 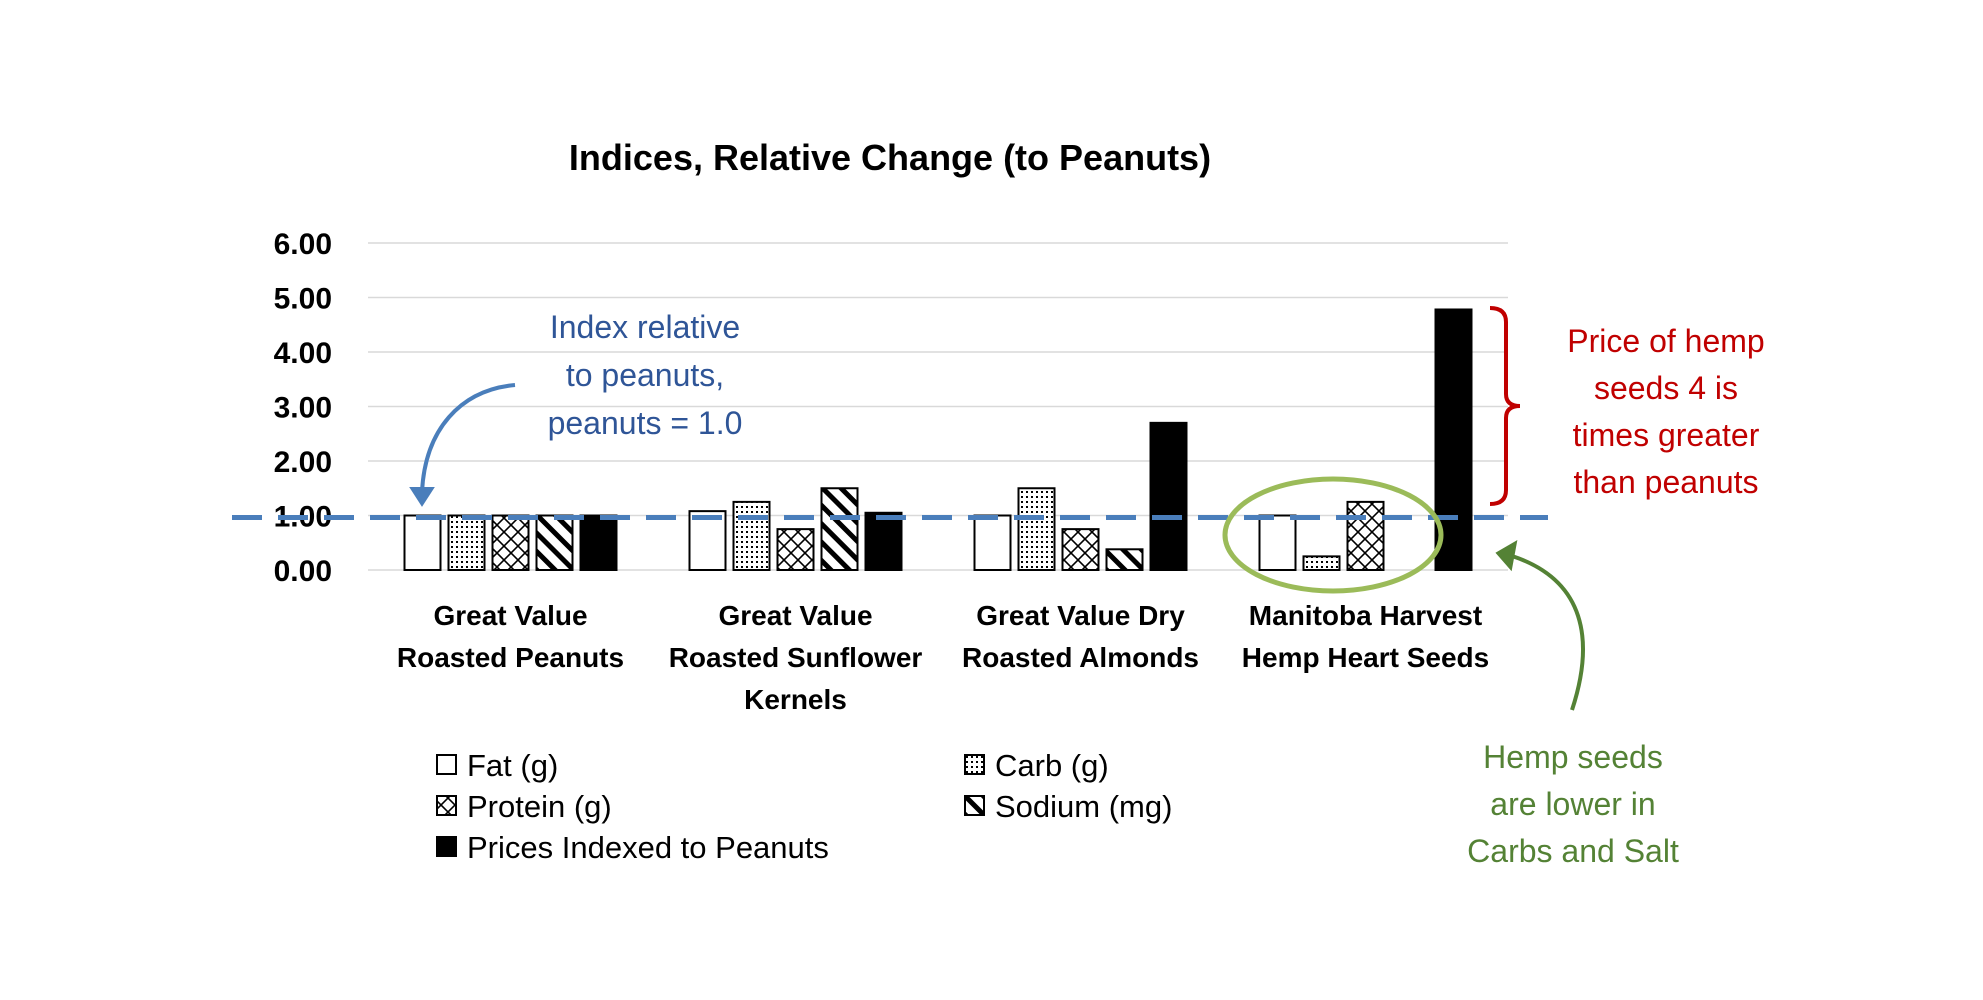 I want to click on y-tick-label: 6.00, so click(x=303, y=244).